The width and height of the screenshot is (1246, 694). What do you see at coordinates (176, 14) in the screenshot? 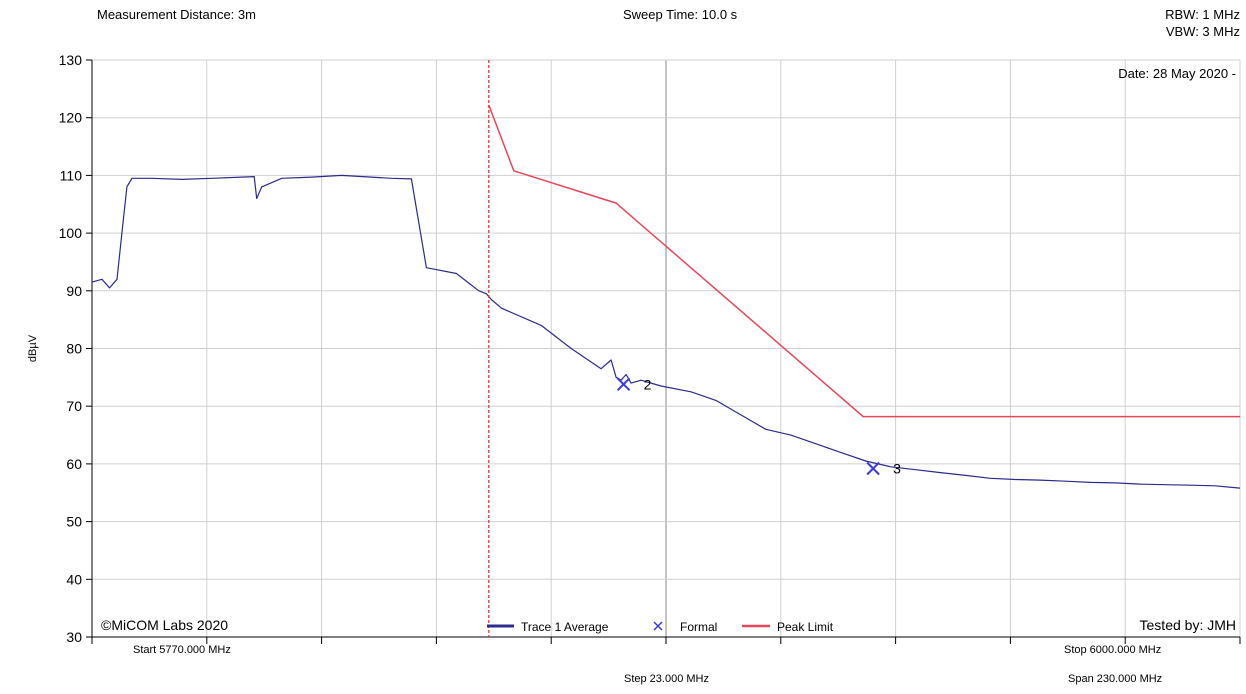
I see `measurement-distance-label: Measurement Distance: 3m` at bounding box center [176, 14].